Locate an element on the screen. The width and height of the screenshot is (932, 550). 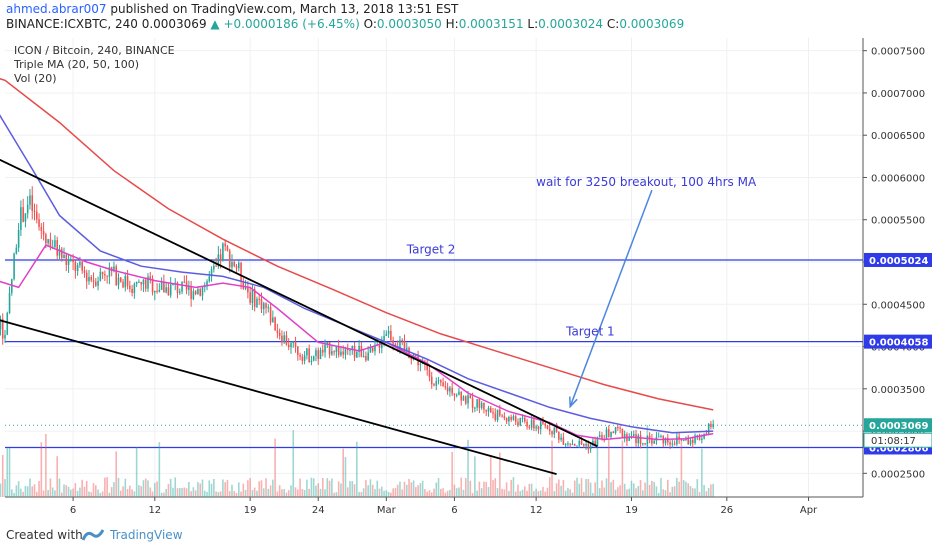
high-label: H: is located at coordinates (452, 24).